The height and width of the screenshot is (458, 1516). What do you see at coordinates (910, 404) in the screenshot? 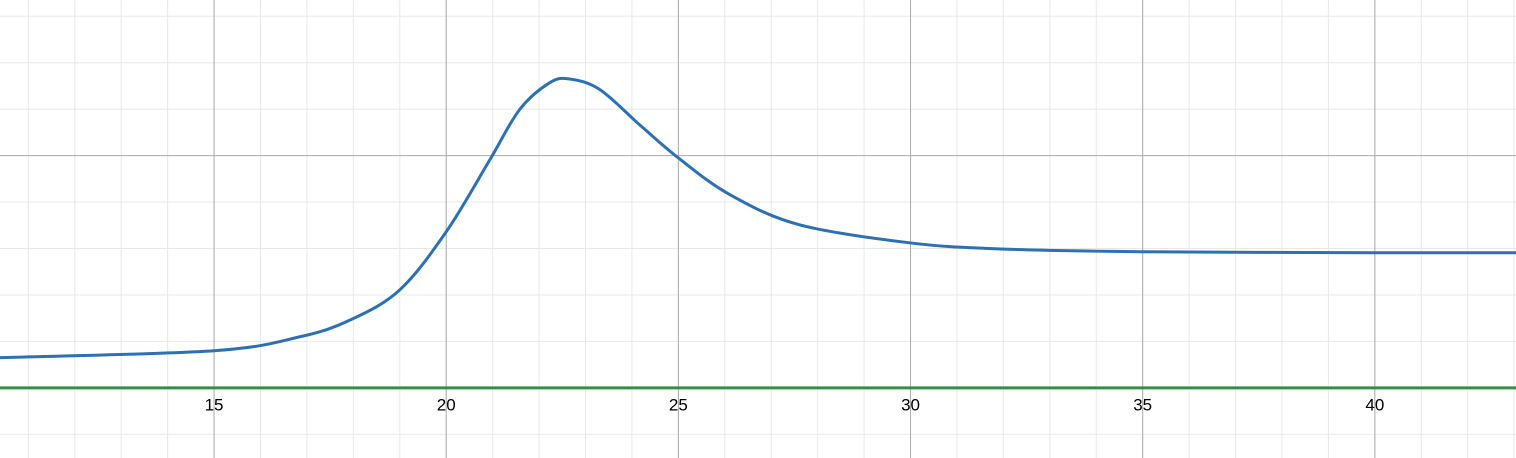
I see `x-tick-label: 30` at bounding box center [910, 404].